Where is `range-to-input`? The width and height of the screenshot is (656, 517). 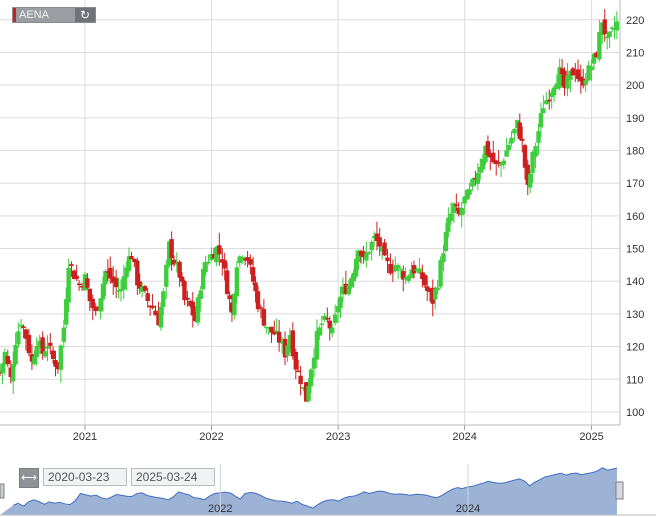
range-to-input is located at coordinates (173, 477).